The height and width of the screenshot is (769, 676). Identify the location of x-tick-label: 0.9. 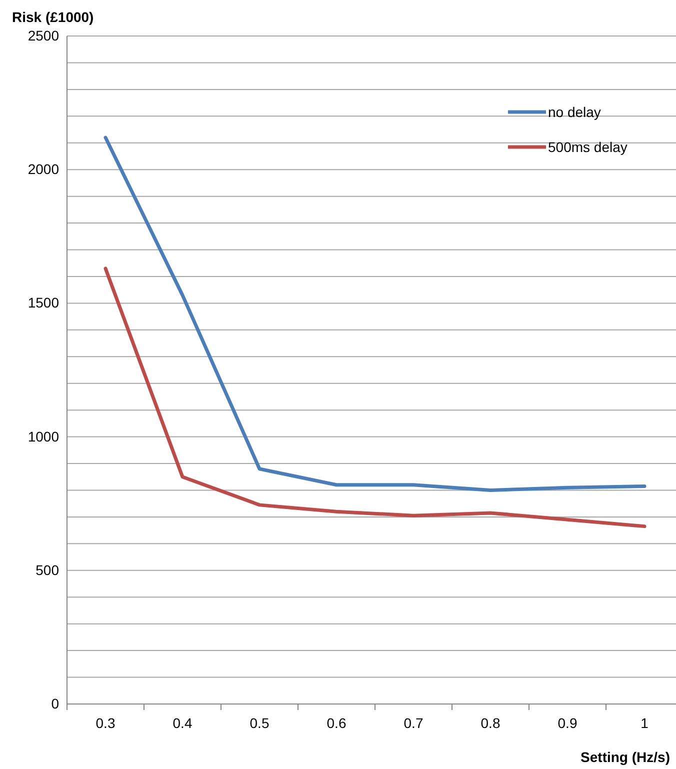
(568, 722).